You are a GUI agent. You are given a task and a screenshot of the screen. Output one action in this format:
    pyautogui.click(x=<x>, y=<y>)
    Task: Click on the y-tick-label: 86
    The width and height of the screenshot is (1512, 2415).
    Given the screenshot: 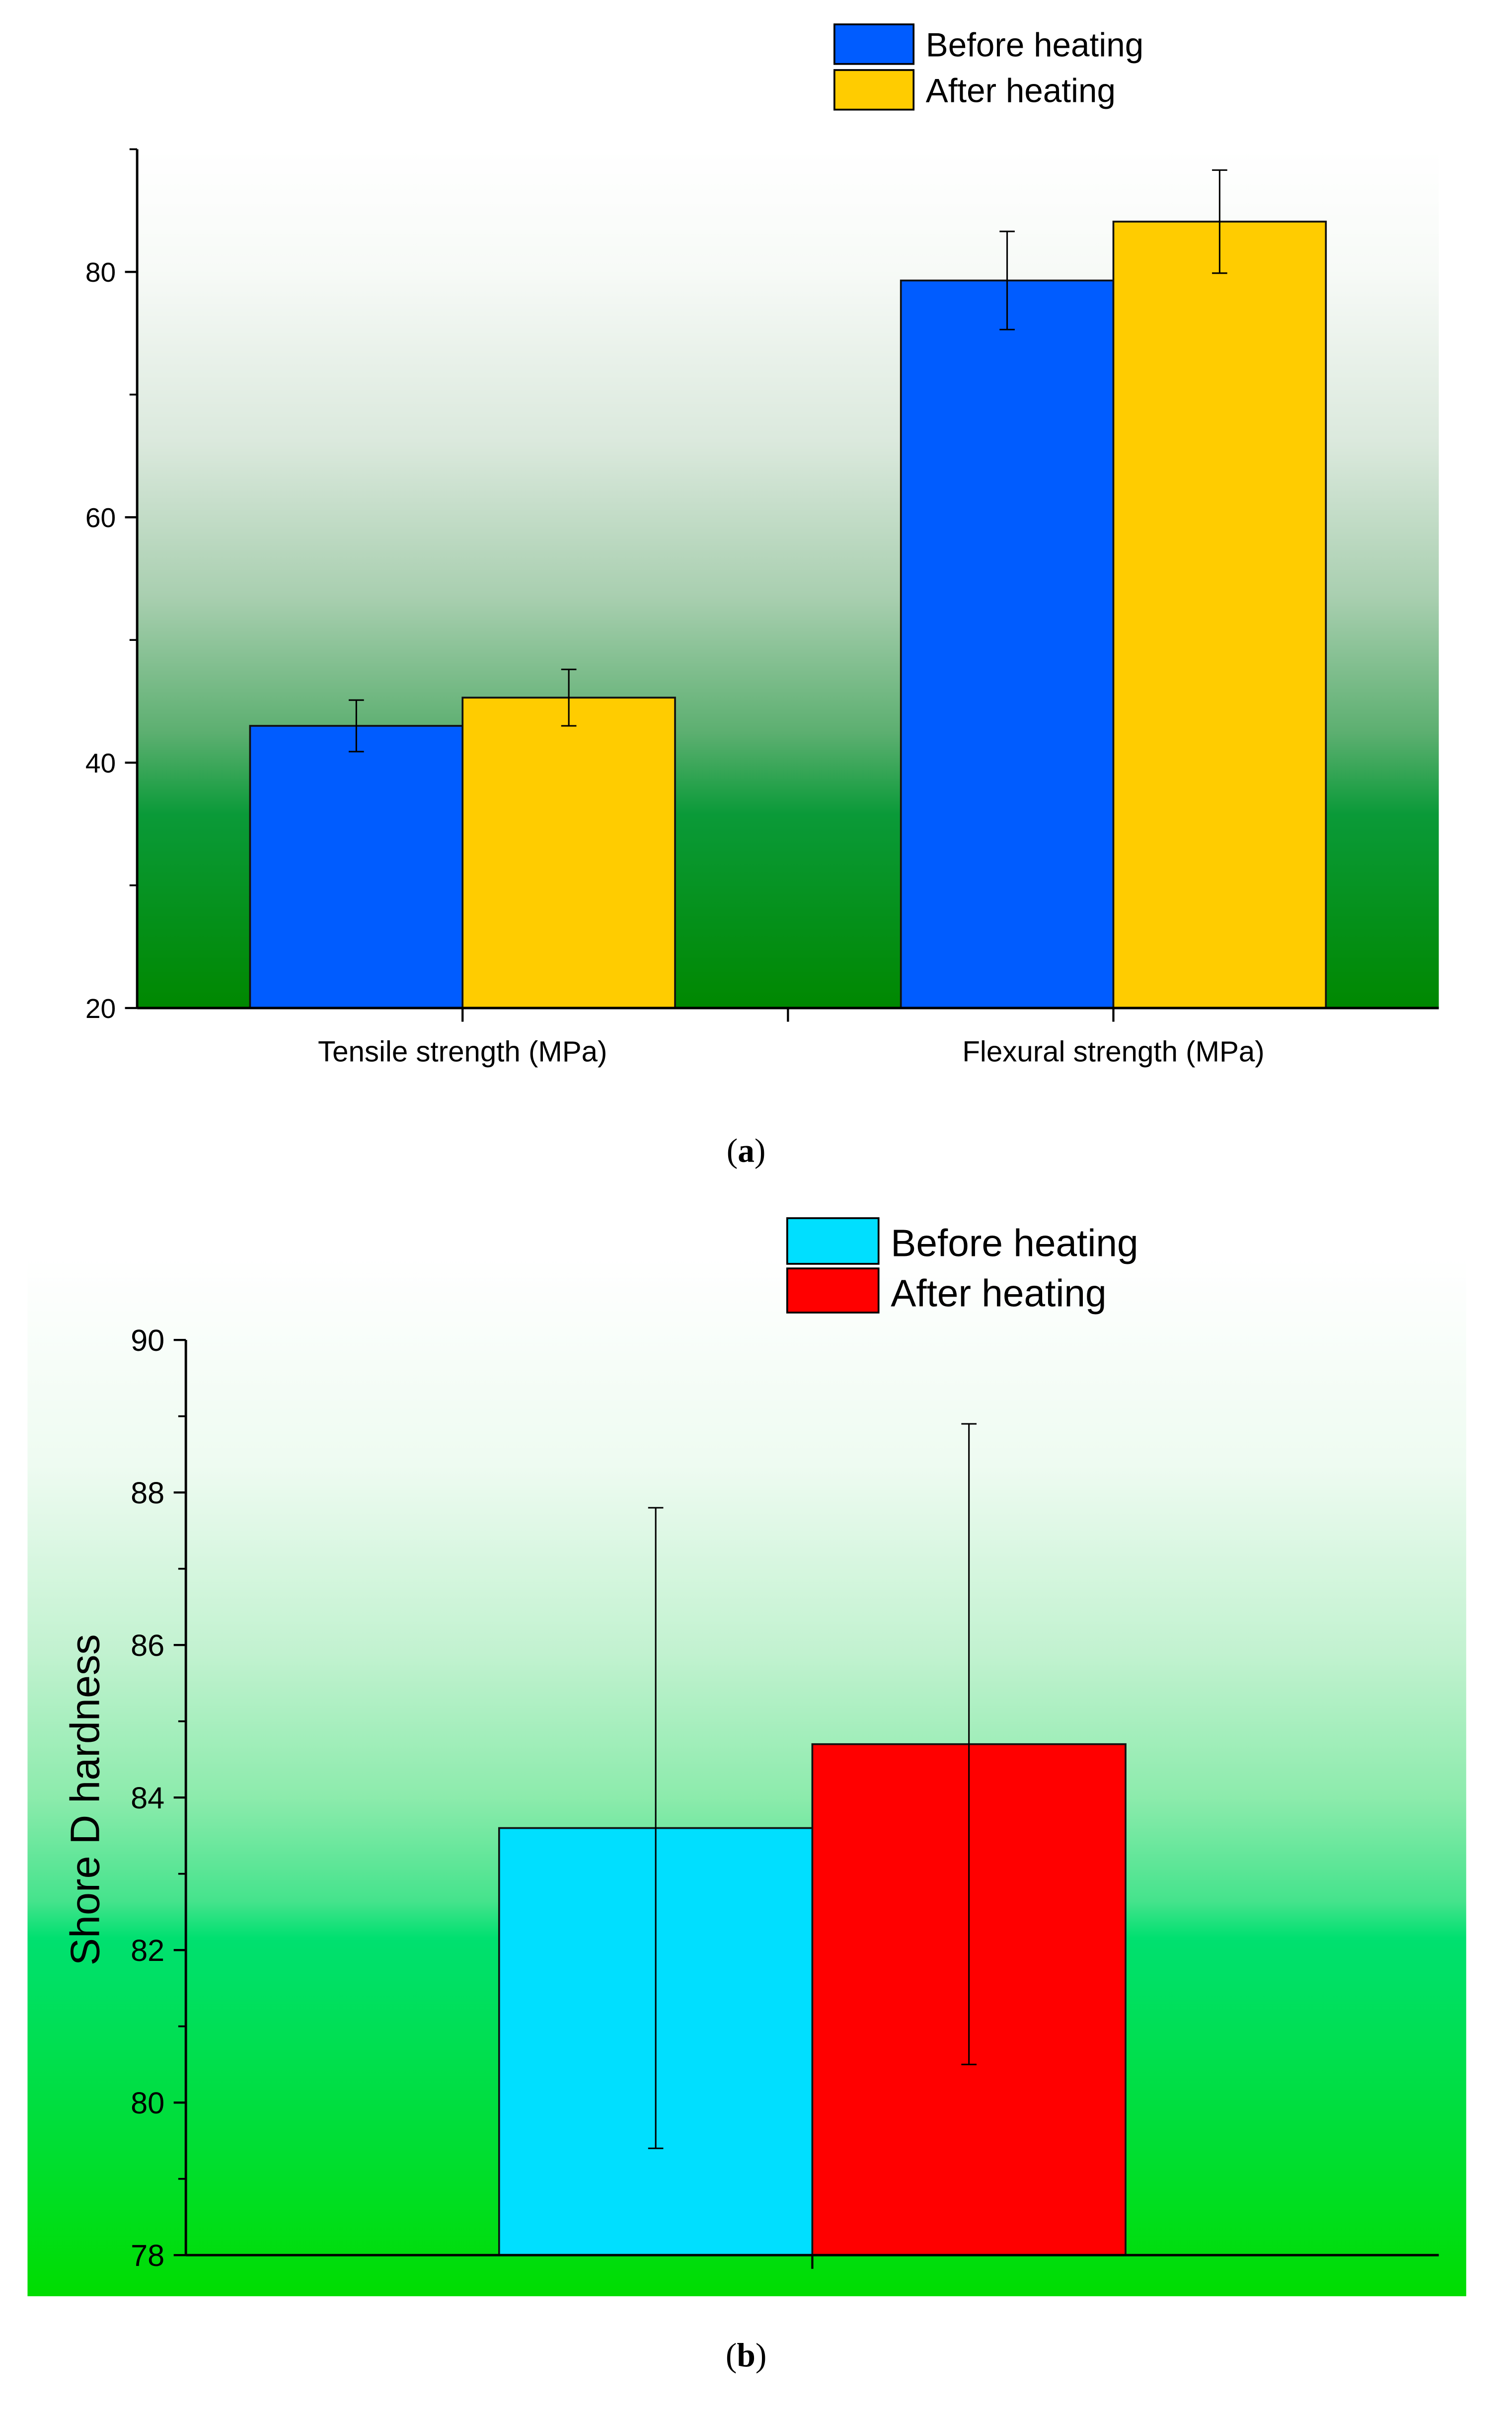 What is the action you would take?
    pyautogui.click(x=147, y=1645)
    